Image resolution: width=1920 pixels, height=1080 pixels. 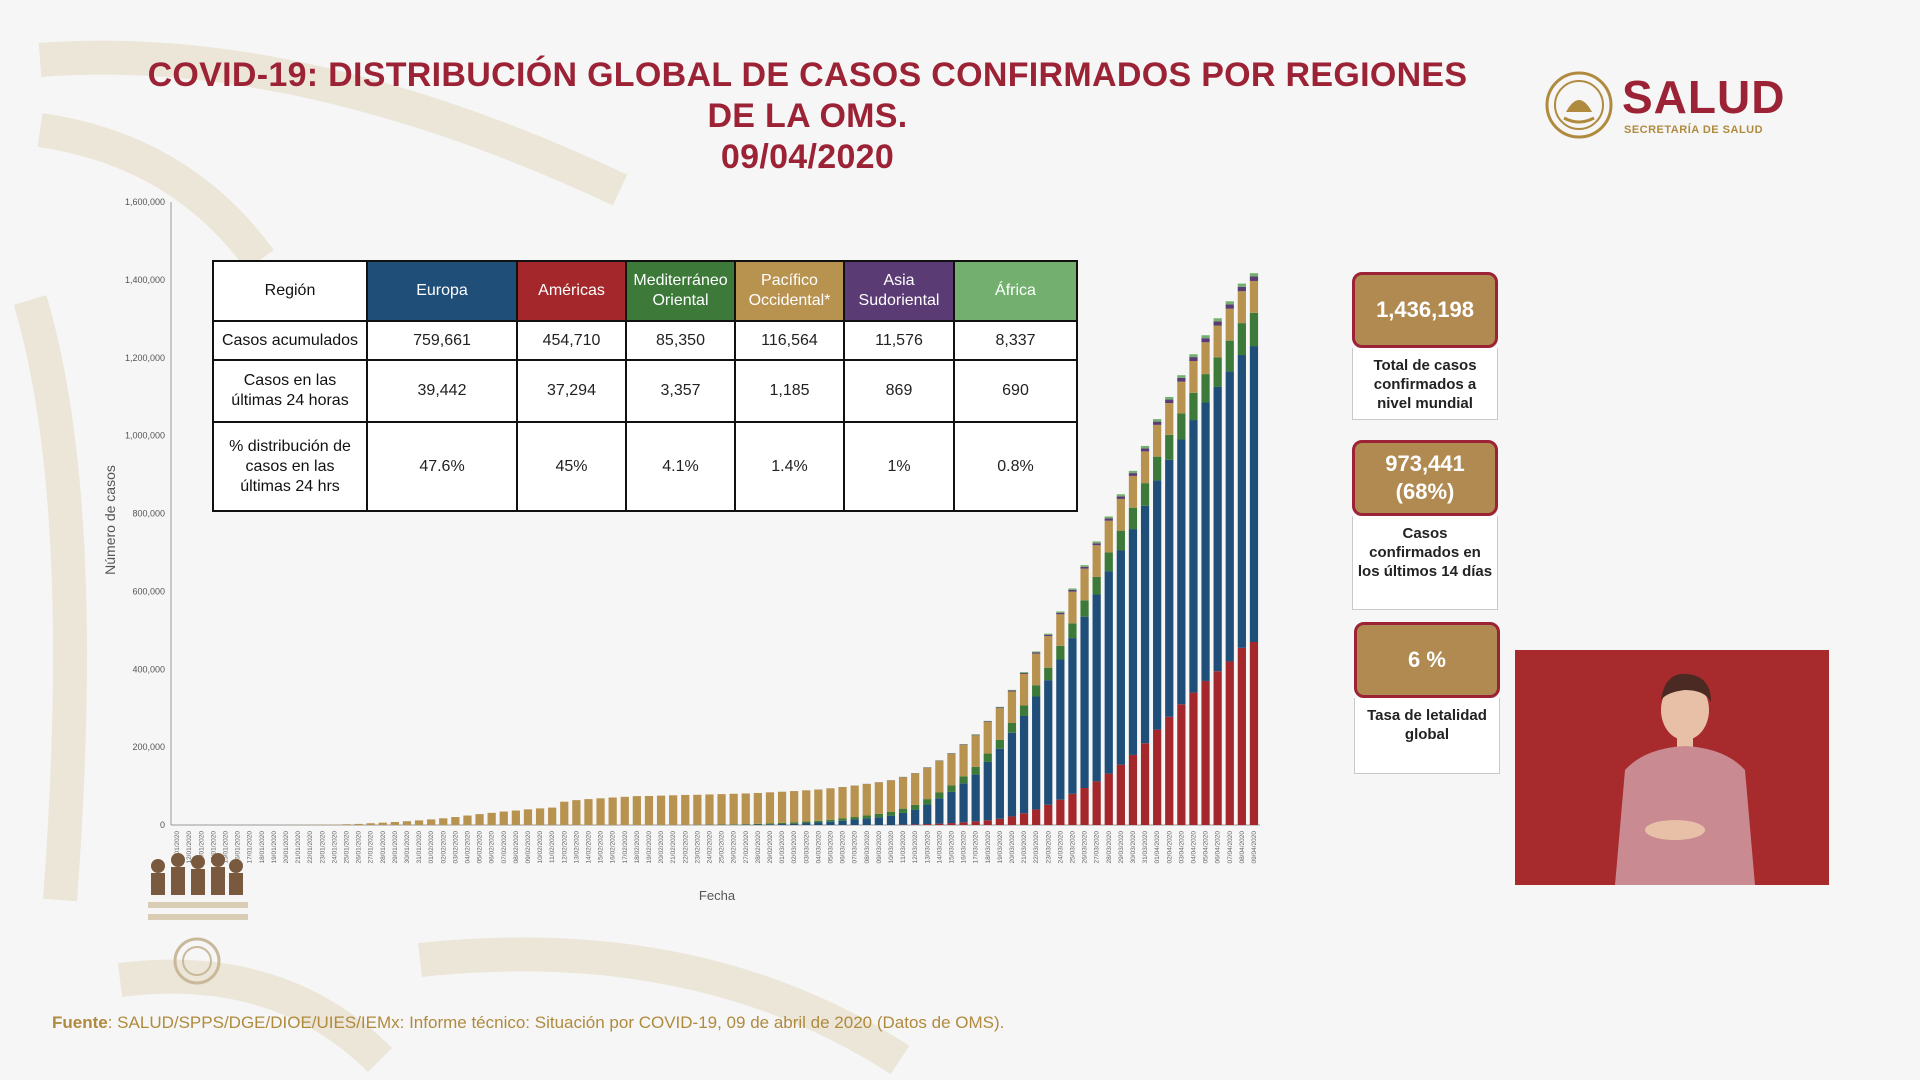 What do you see at coordinates (685, 847) in the screenshot?
I see `x-tick-label: 22/02/2020` at bounding box center [685, 847].